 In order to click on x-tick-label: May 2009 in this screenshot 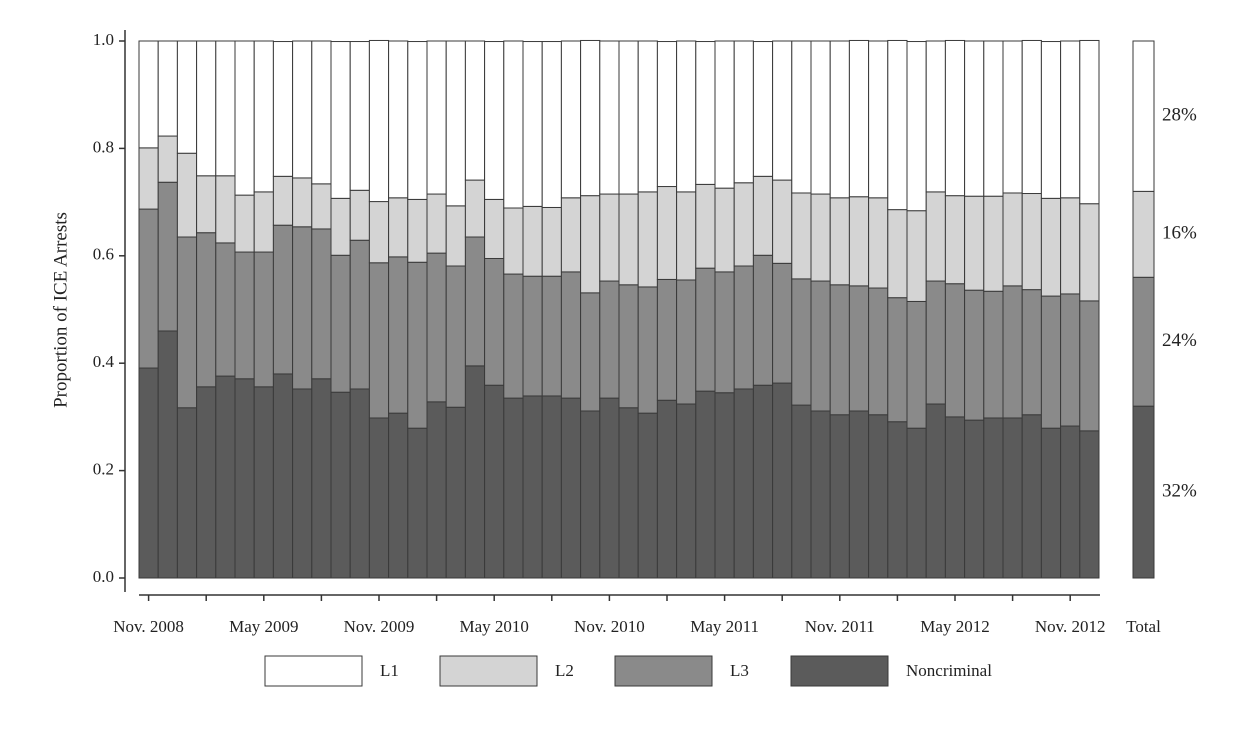, I will do `click(263, 626)`.